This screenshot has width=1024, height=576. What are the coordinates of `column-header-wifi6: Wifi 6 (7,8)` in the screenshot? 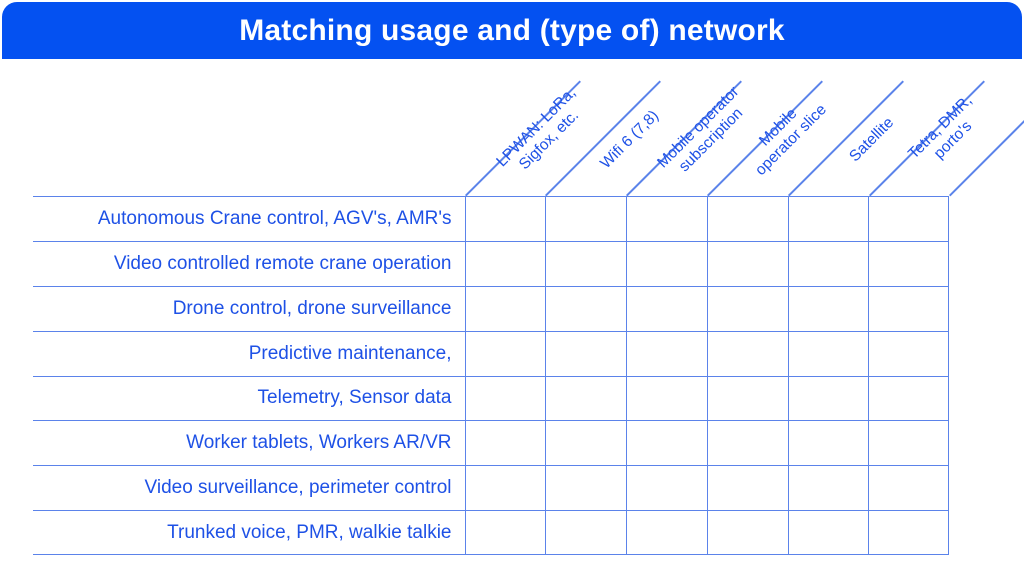 It's located at (629, 139).